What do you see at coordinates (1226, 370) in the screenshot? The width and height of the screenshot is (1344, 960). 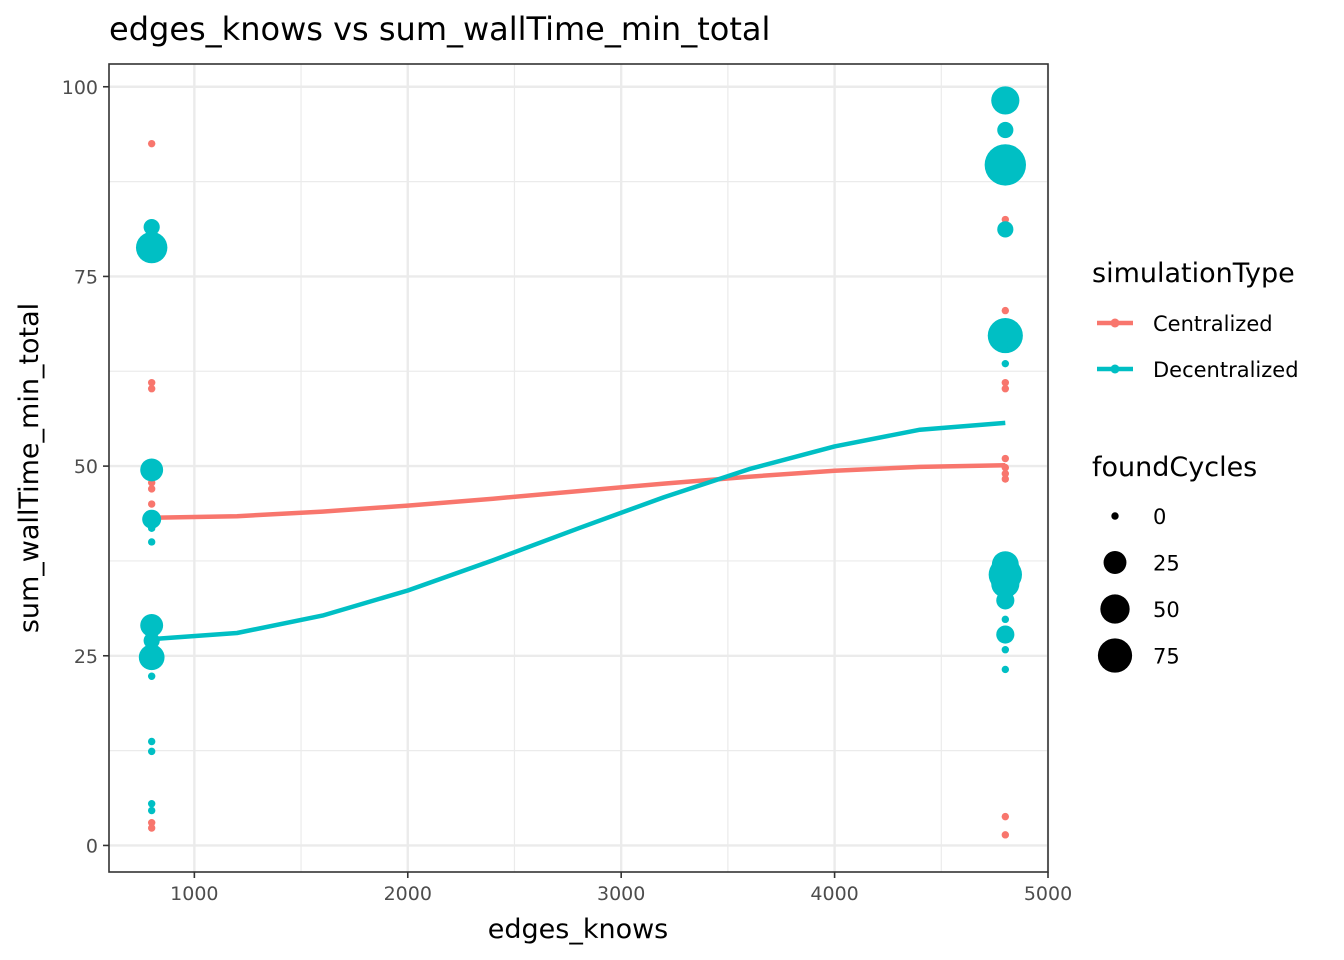 I see `legend-label-decentralized: Decentralized` at bounding box center [1226, 370].